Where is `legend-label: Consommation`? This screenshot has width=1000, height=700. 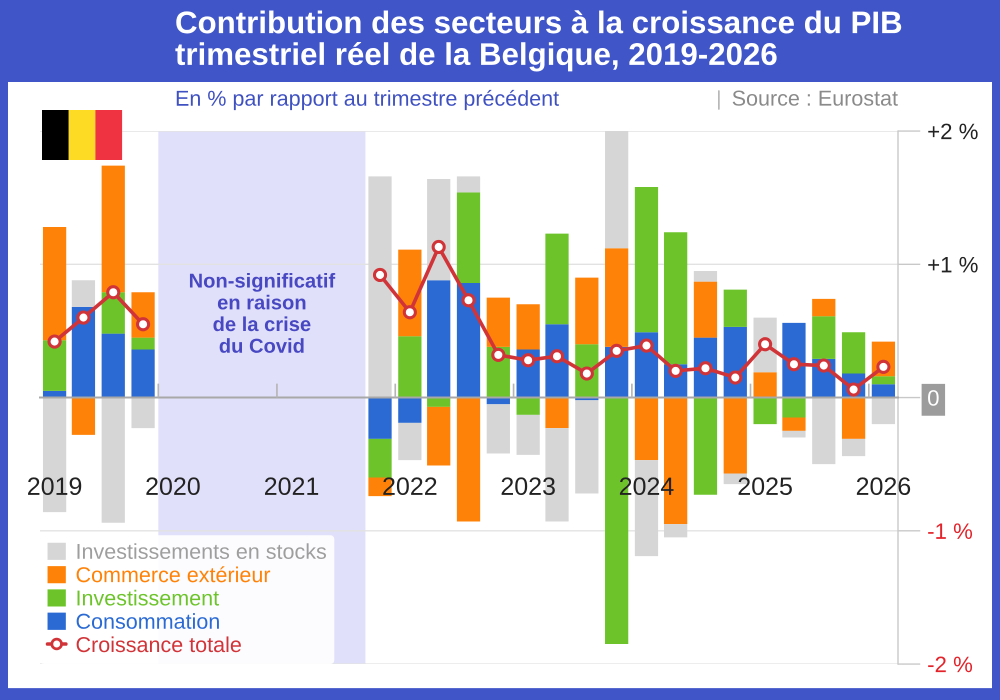
legend-label: Consommation is located at coordinates (147, 621).